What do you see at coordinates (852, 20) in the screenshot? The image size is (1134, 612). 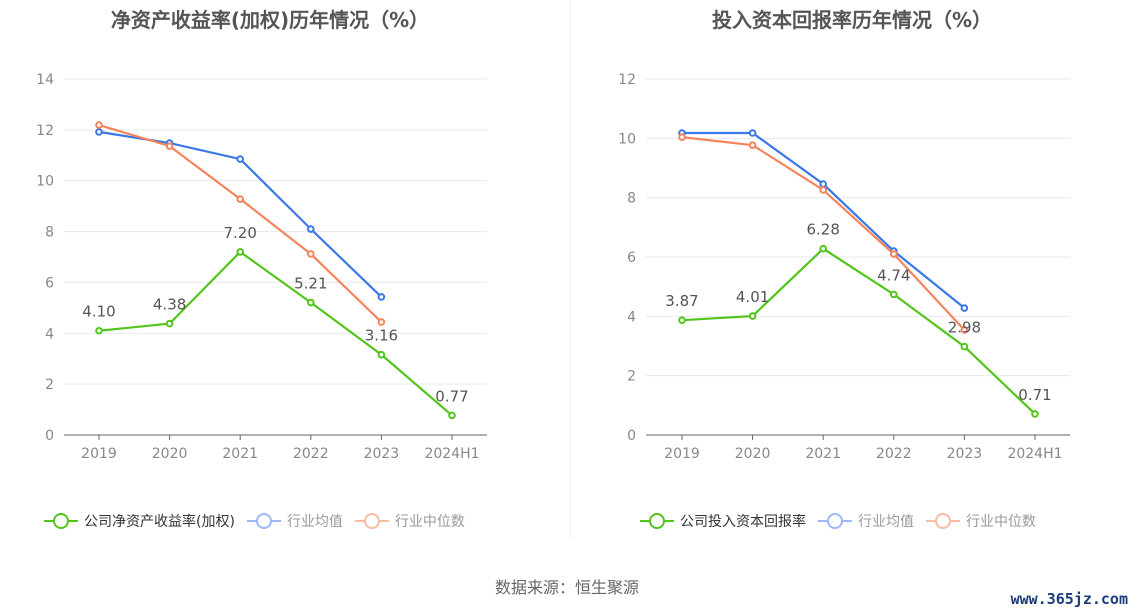 I see `chart-title-roic: 投入资本回报率历年情况（%）` at bounding box center [852, 20].